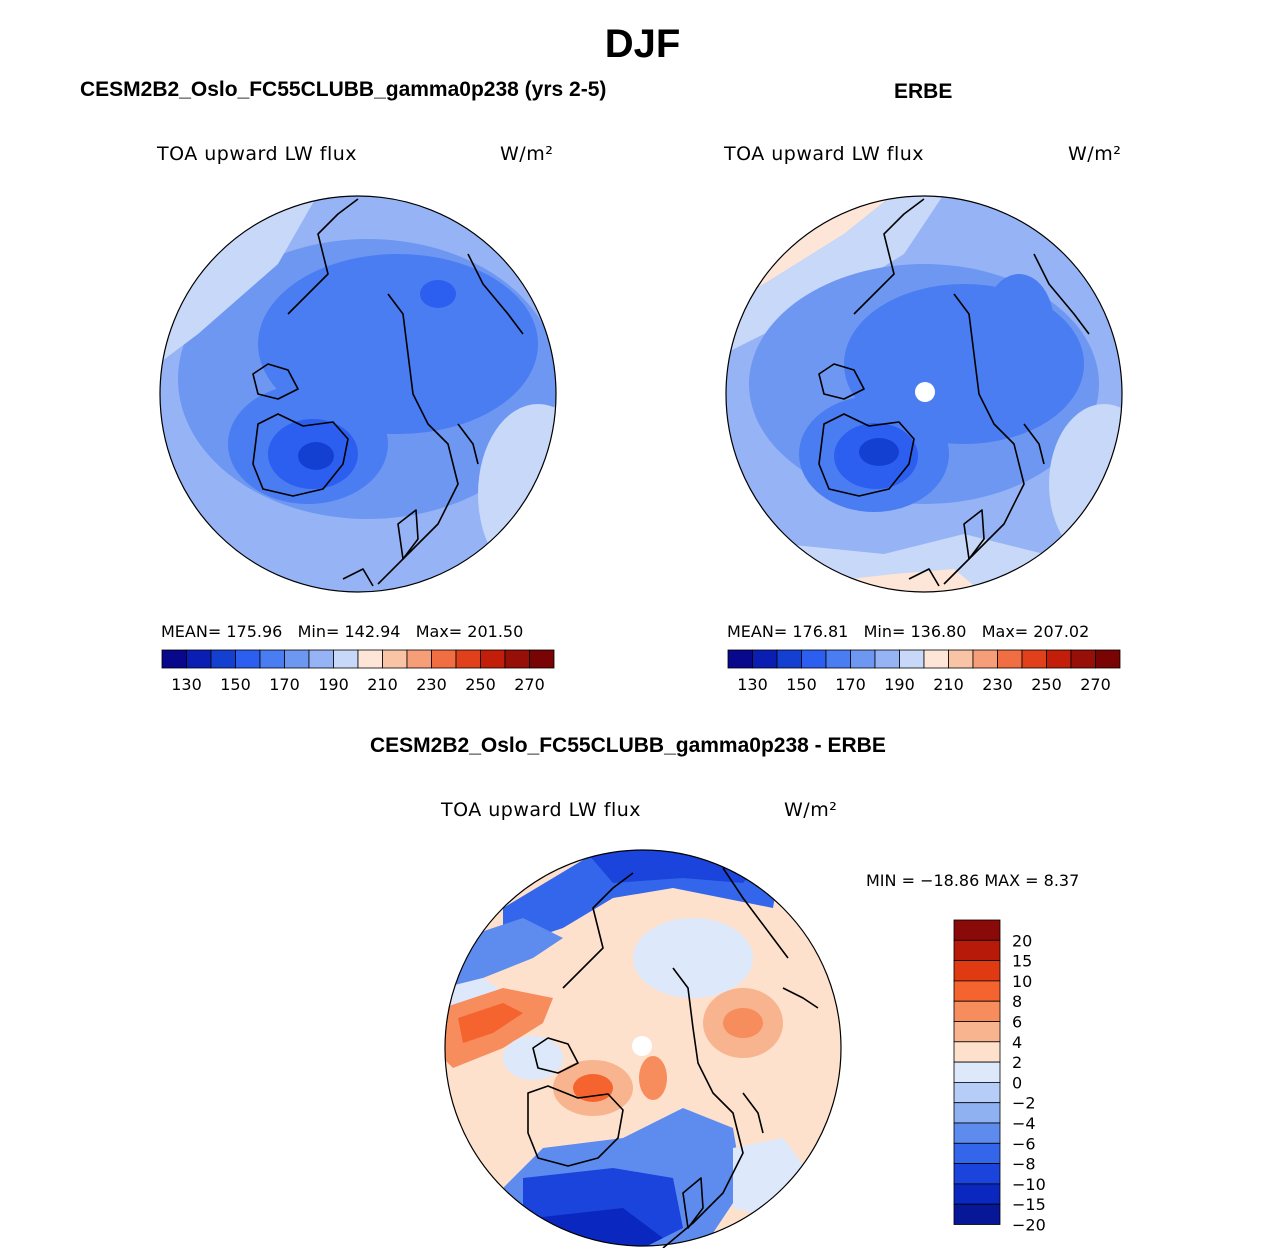  Describe the element at coordinates (342, 631) in the screenshot. I see `model-stats: MEAN= 175.96 Min= 142.94 Max= 201.50` at that location.